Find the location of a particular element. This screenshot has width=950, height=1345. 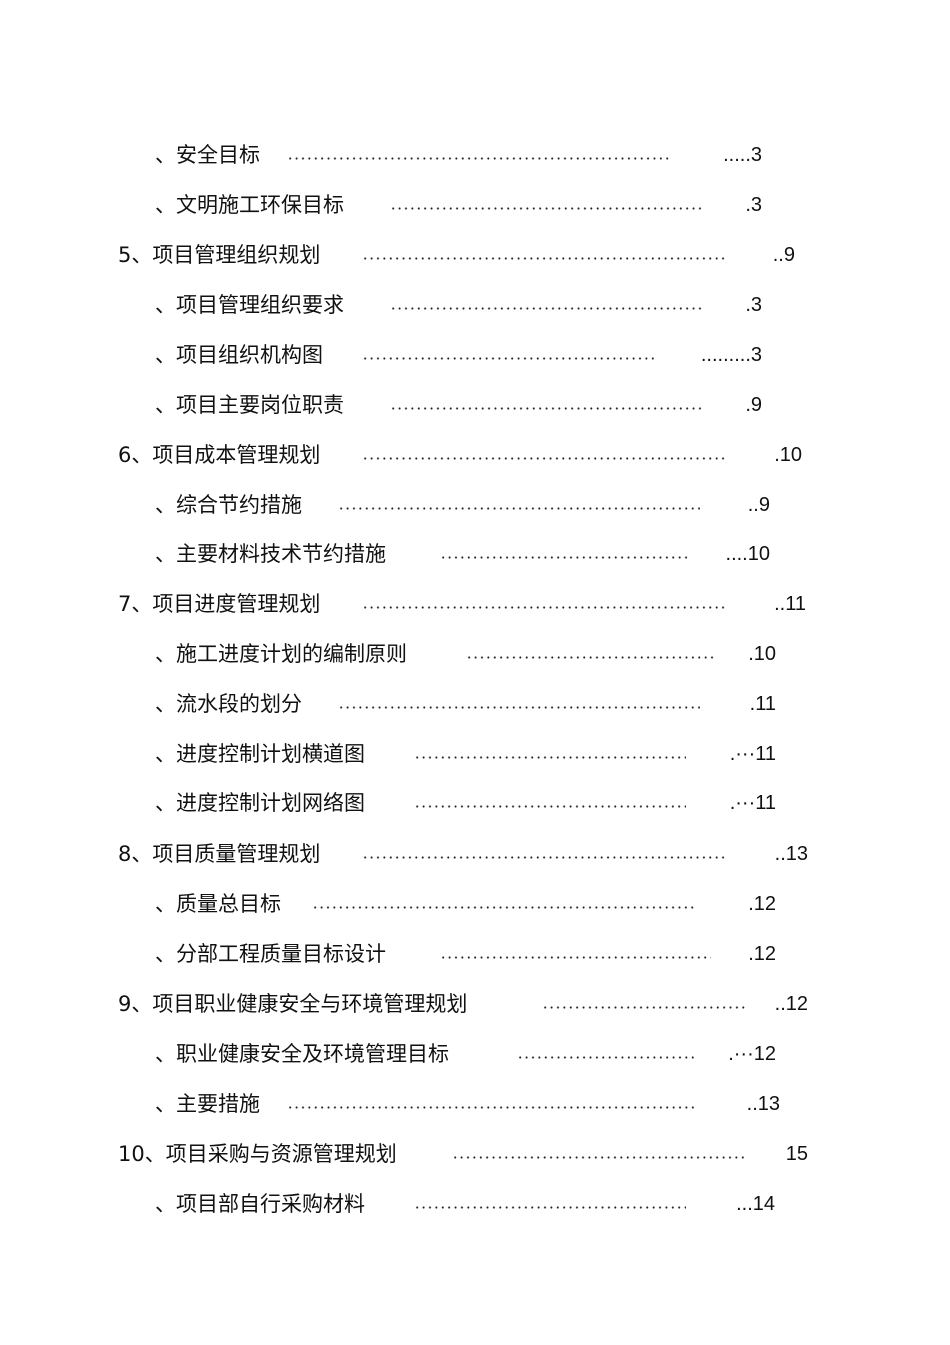

toc-entry: 、项目主要岗位职责 .9 is located at coordinates (475, 405).